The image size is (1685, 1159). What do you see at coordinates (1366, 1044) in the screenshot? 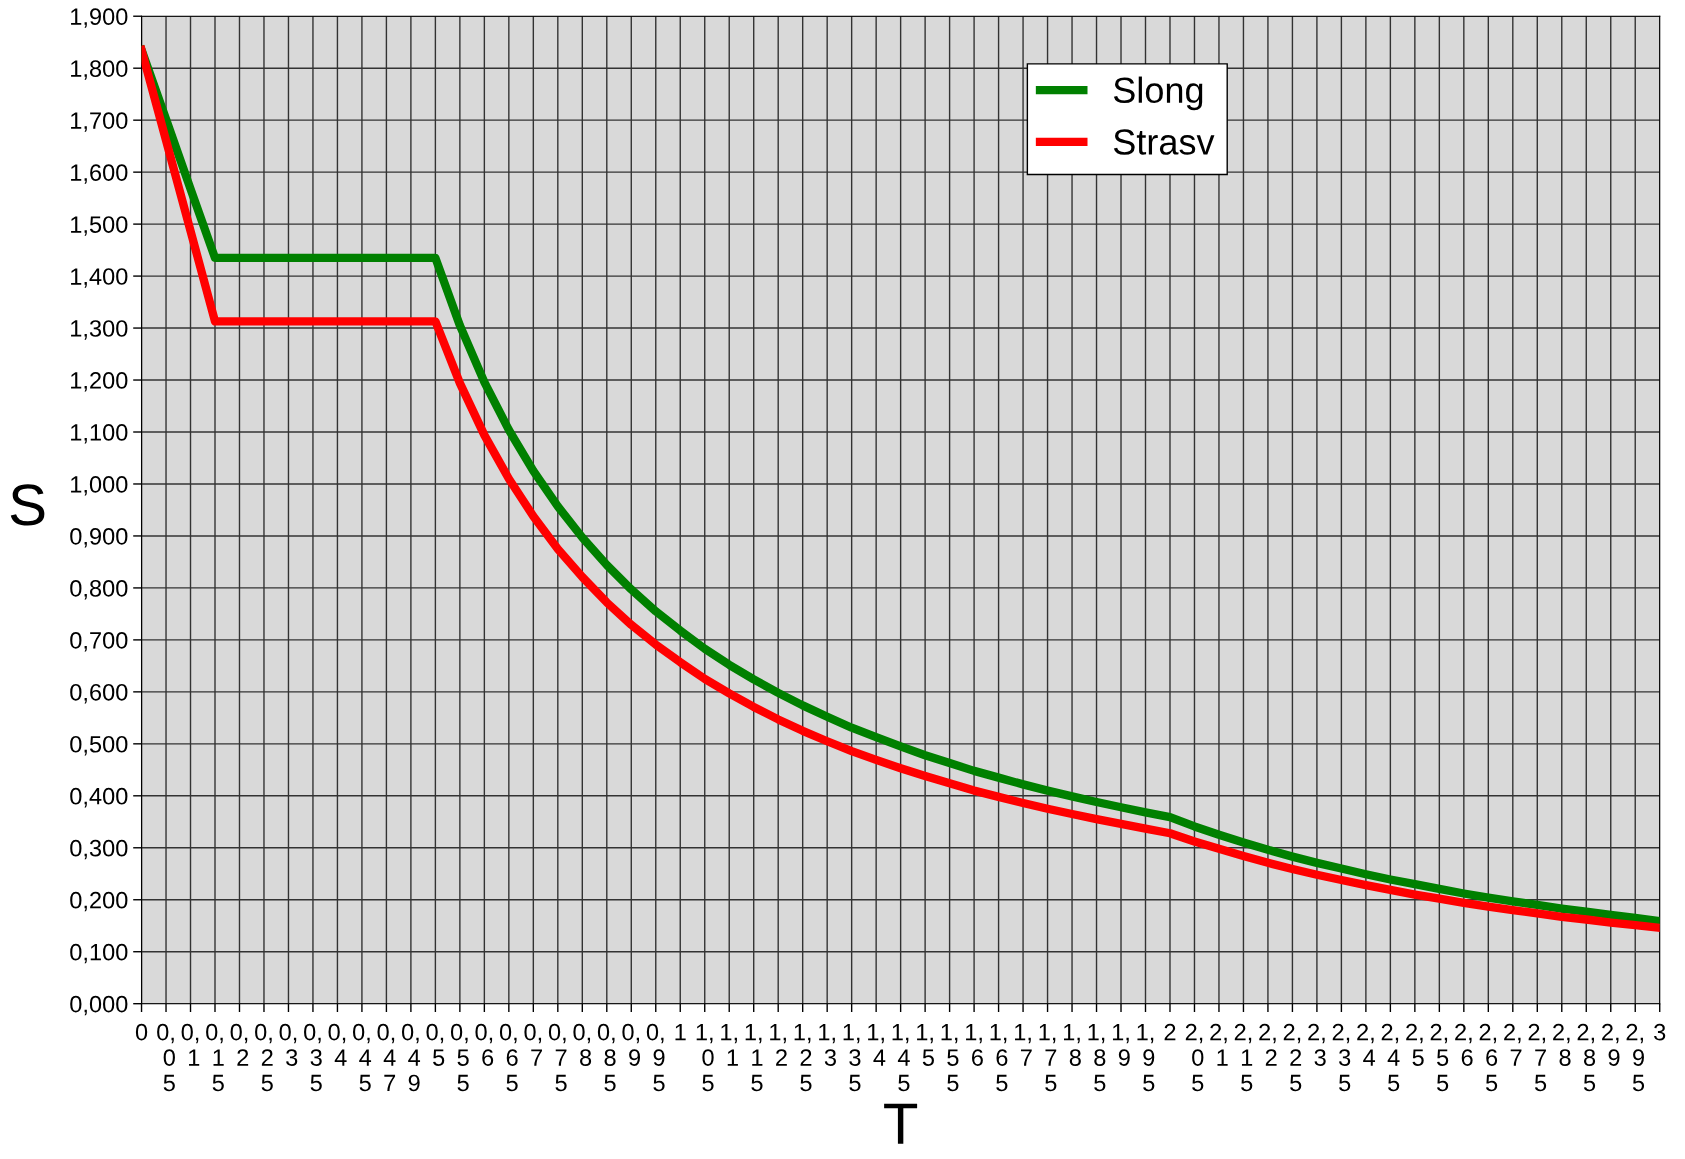
I see `x-tick-label: 2,4` at bounding box center [1366, 1044].